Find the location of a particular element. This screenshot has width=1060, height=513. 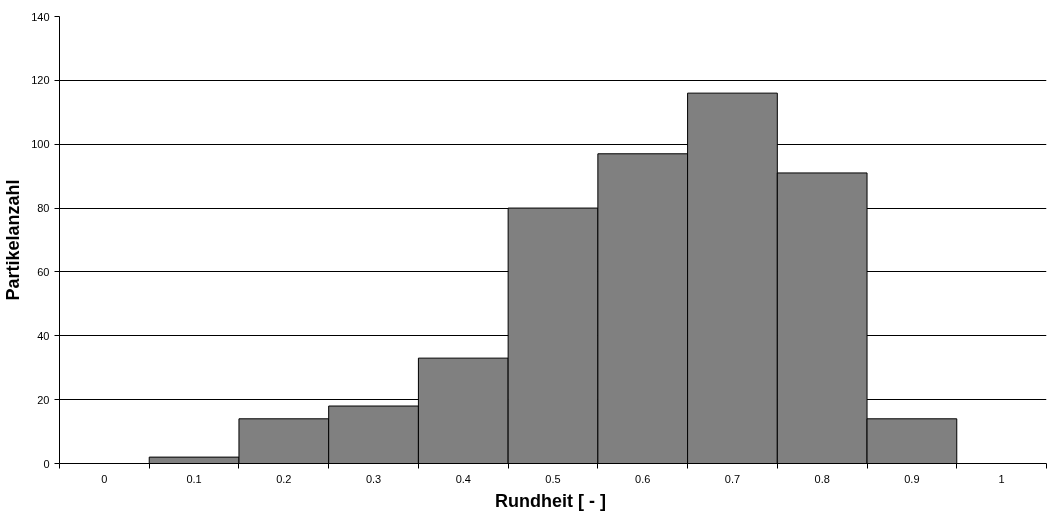

x-tick-label: 0.8 is located at coordinates (822, 478).